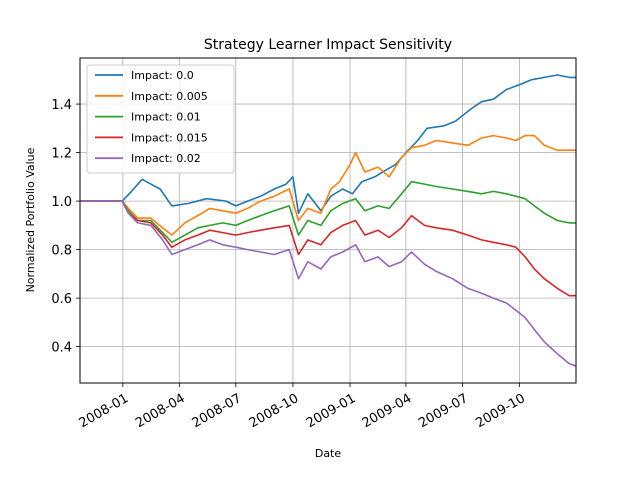 This screenshot has width=640, height=485. What do you see at coordinates (104, 411) in the screenshot?
I see `x-tick-label: 2008-01` at bounding box center [104, 411].